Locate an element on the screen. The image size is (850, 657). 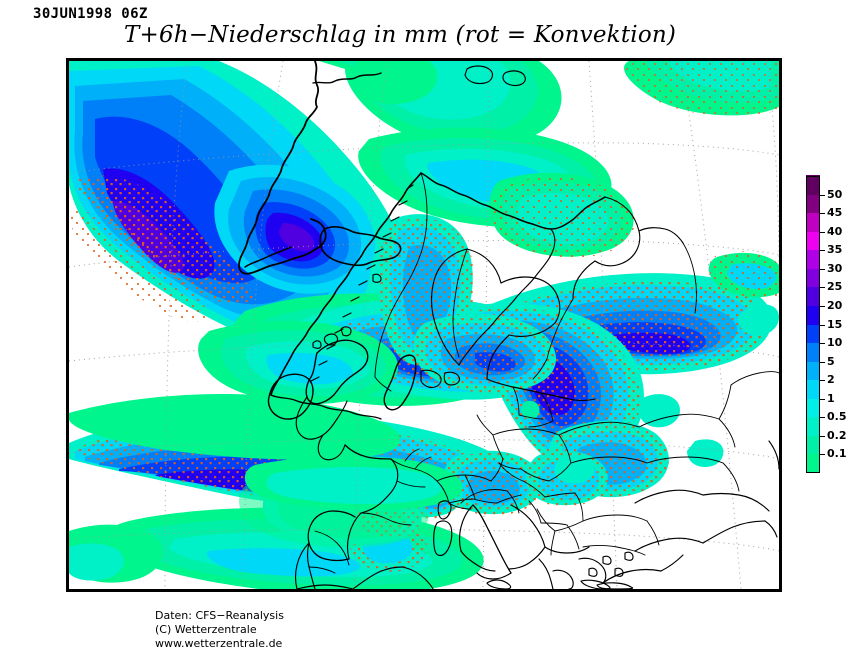
precip-scattered-east is located at coordinates (650, 359).